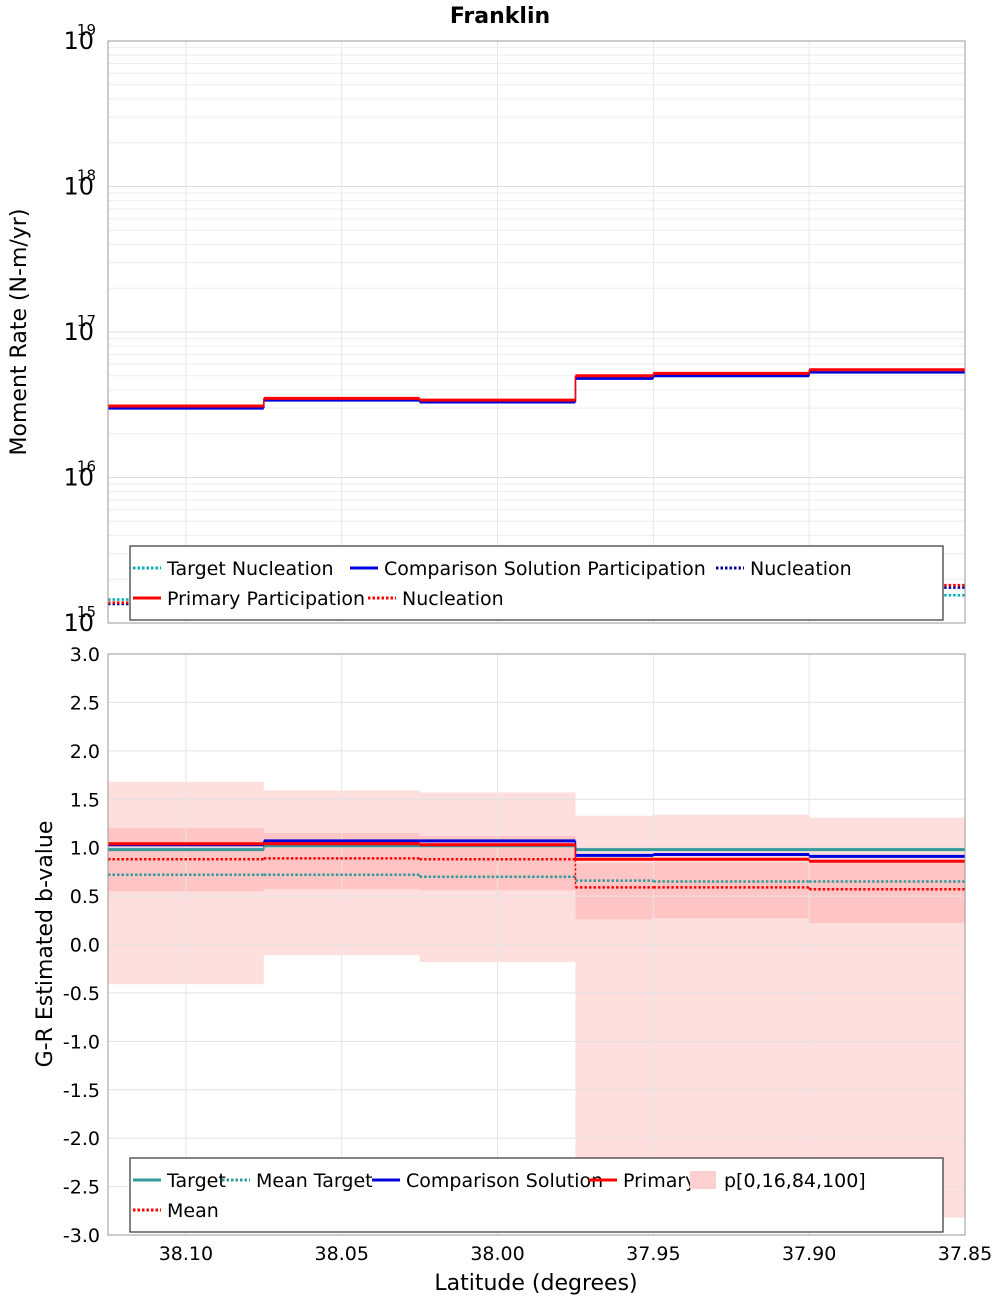 This screenshot has height=1300, width=1000. I want to click on y-tick-exponent: 18, so click(86, 176).